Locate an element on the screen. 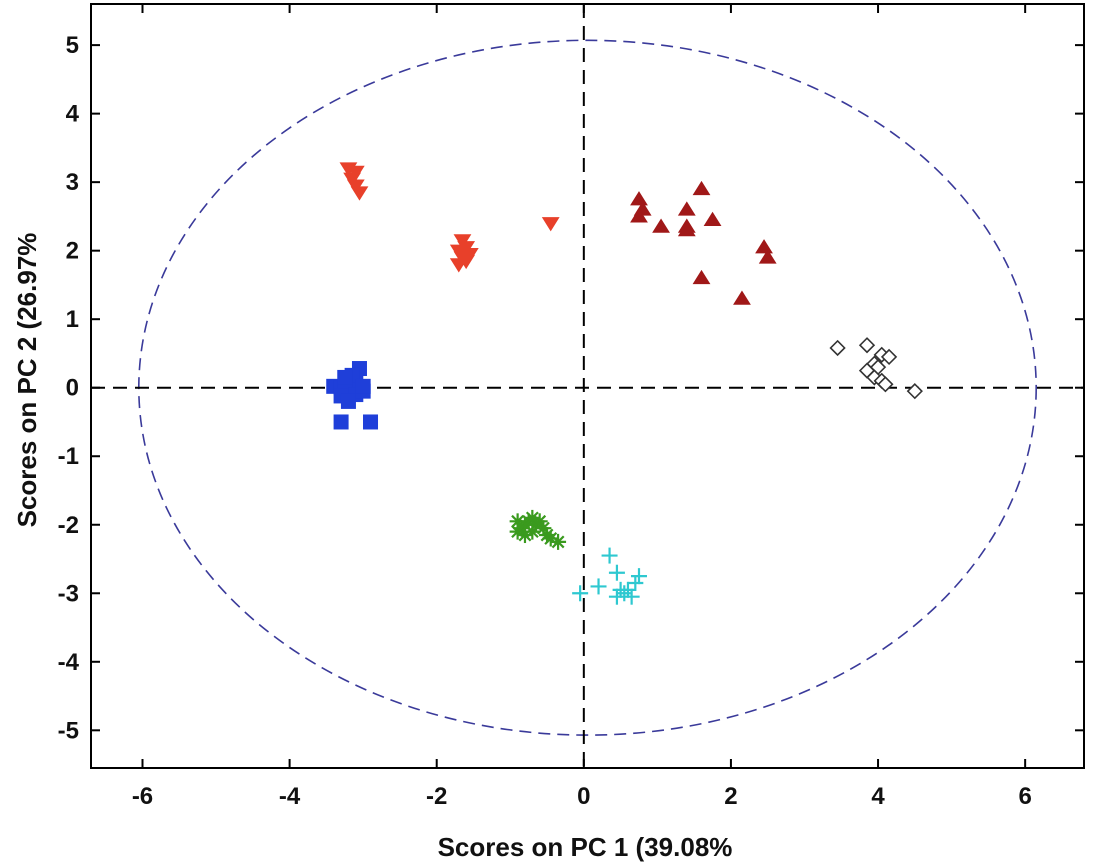  x-tick-label: 4 is located at coordinates (878, 796).